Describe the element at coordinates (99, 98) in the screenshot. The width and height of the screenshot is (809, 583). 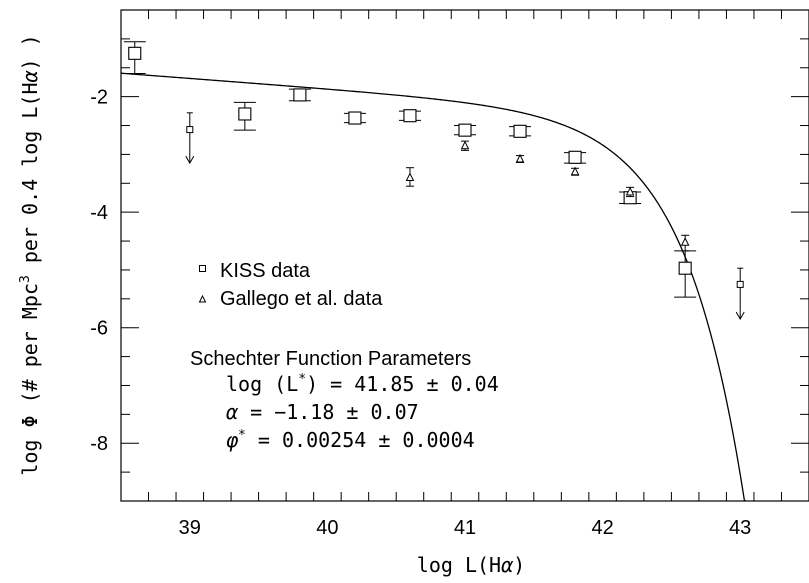
I see `y-tick-label: -2` at that location.